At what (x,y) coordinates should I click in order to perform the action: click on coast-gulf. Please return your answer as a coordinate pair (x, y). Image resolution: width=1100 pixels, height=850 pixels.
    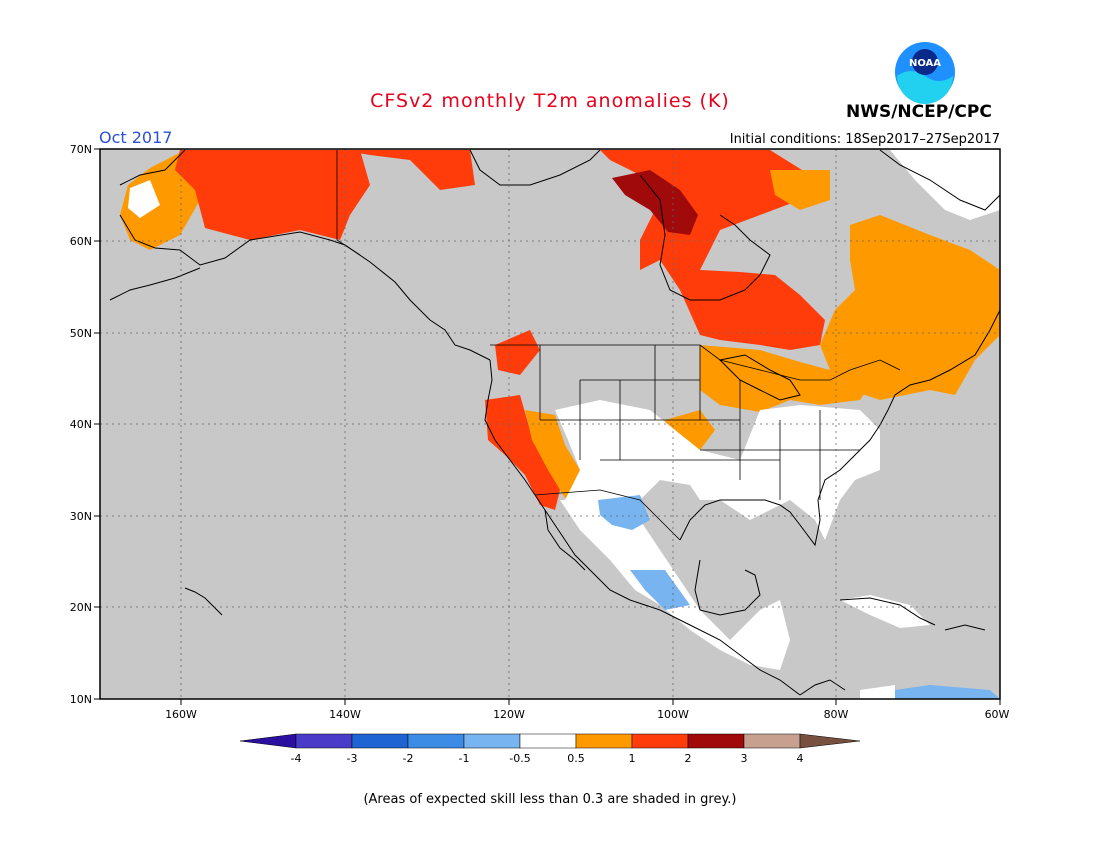
    Looking at the image, I should click on (839, 428).